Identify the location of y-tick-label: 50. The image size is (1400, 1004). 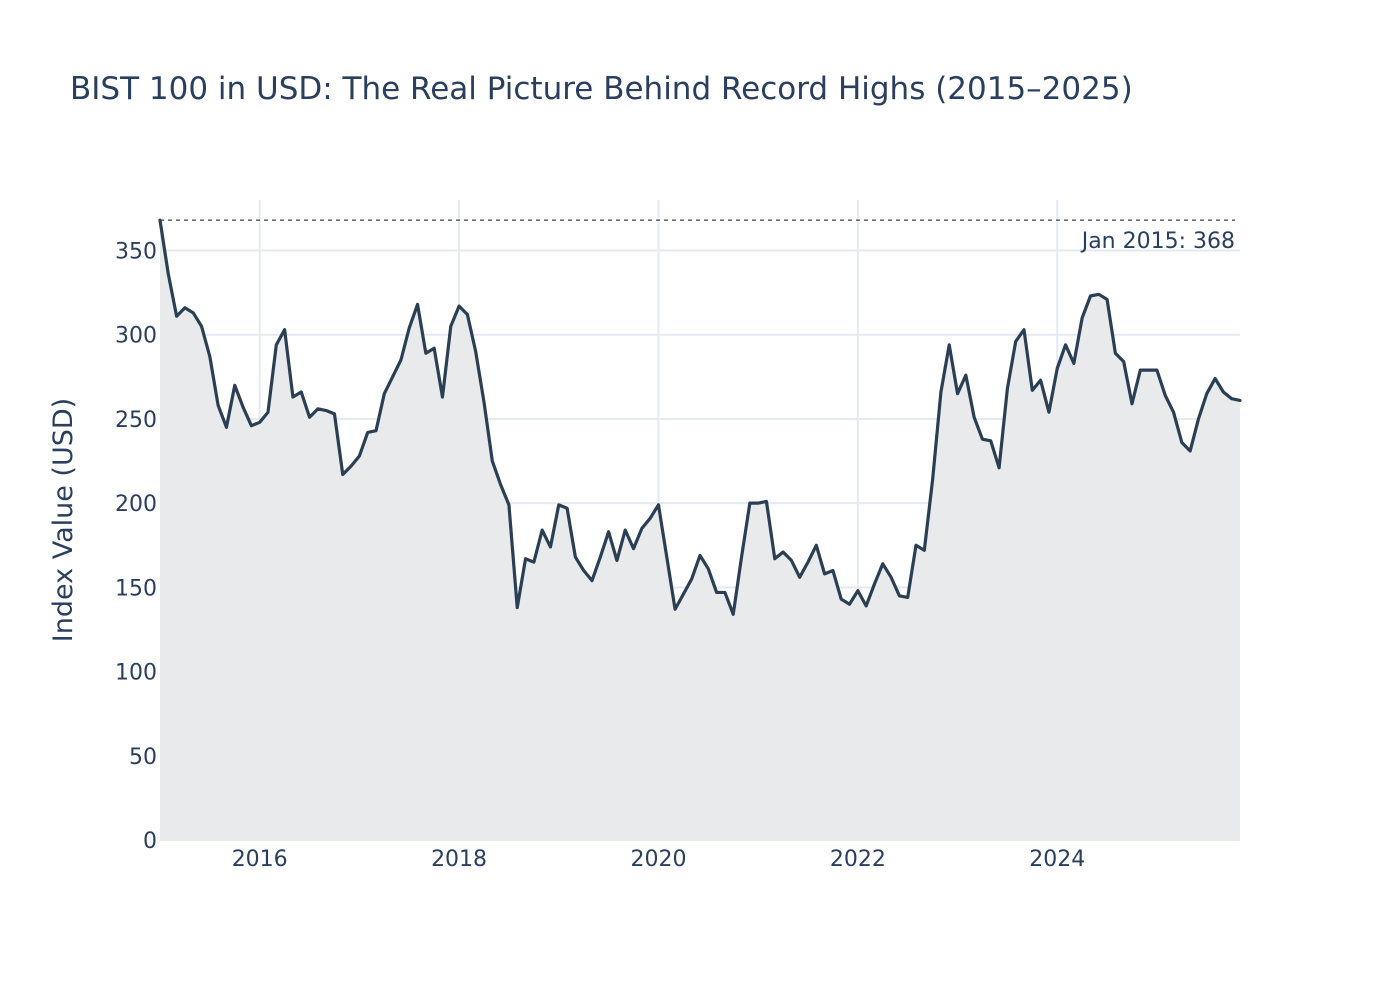
(143, 757).